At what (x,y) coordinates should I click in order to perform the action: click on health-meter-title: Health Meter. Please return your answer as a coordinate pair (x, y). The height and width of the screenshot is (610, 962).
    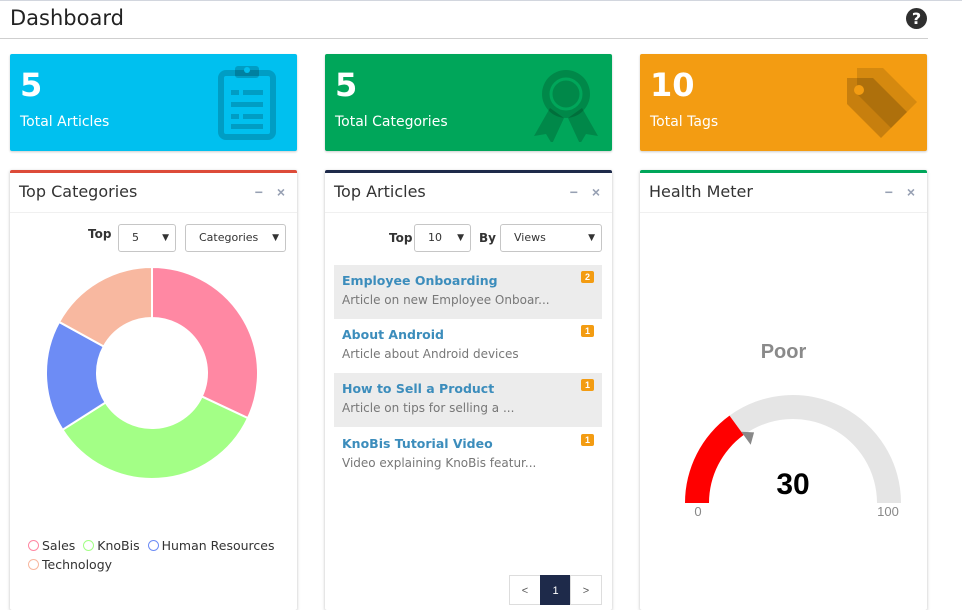
    Looking at the image, I should click on (701, 191).